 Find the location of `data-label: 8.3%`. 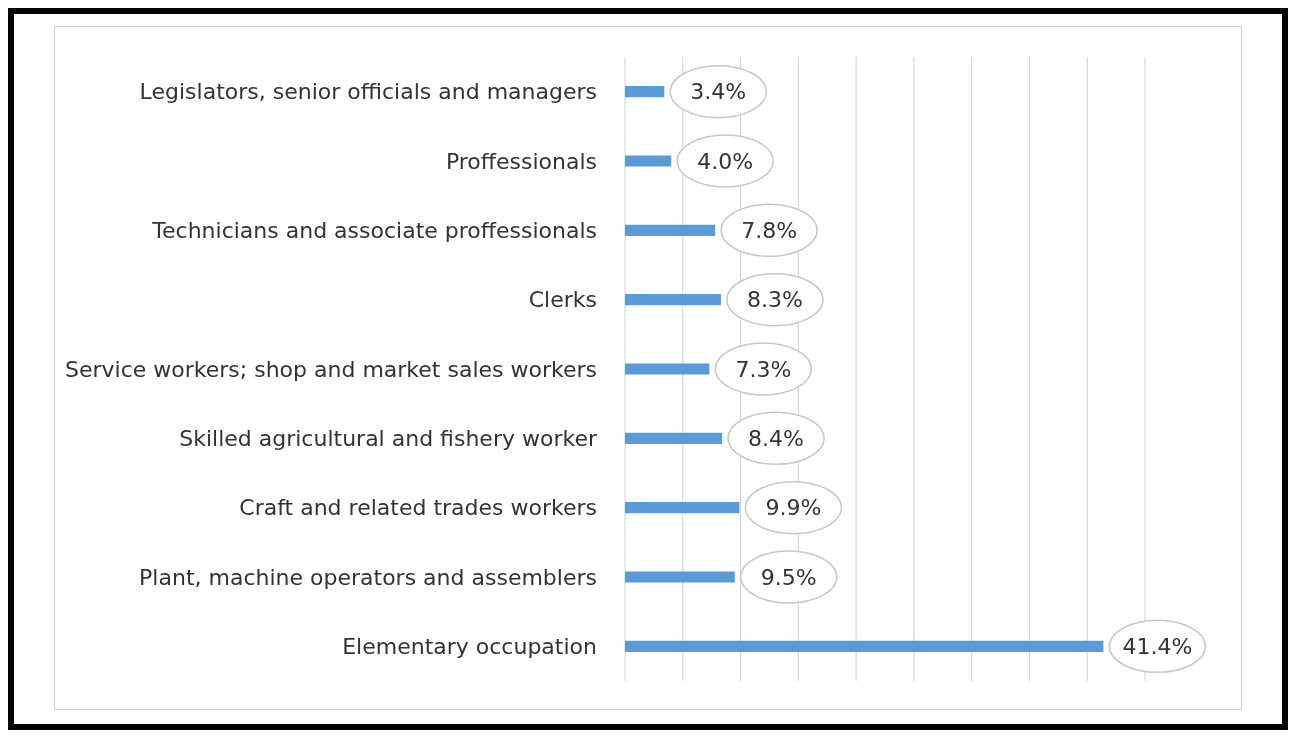

data-label: 8.3% is located at coordinates (774, 300).